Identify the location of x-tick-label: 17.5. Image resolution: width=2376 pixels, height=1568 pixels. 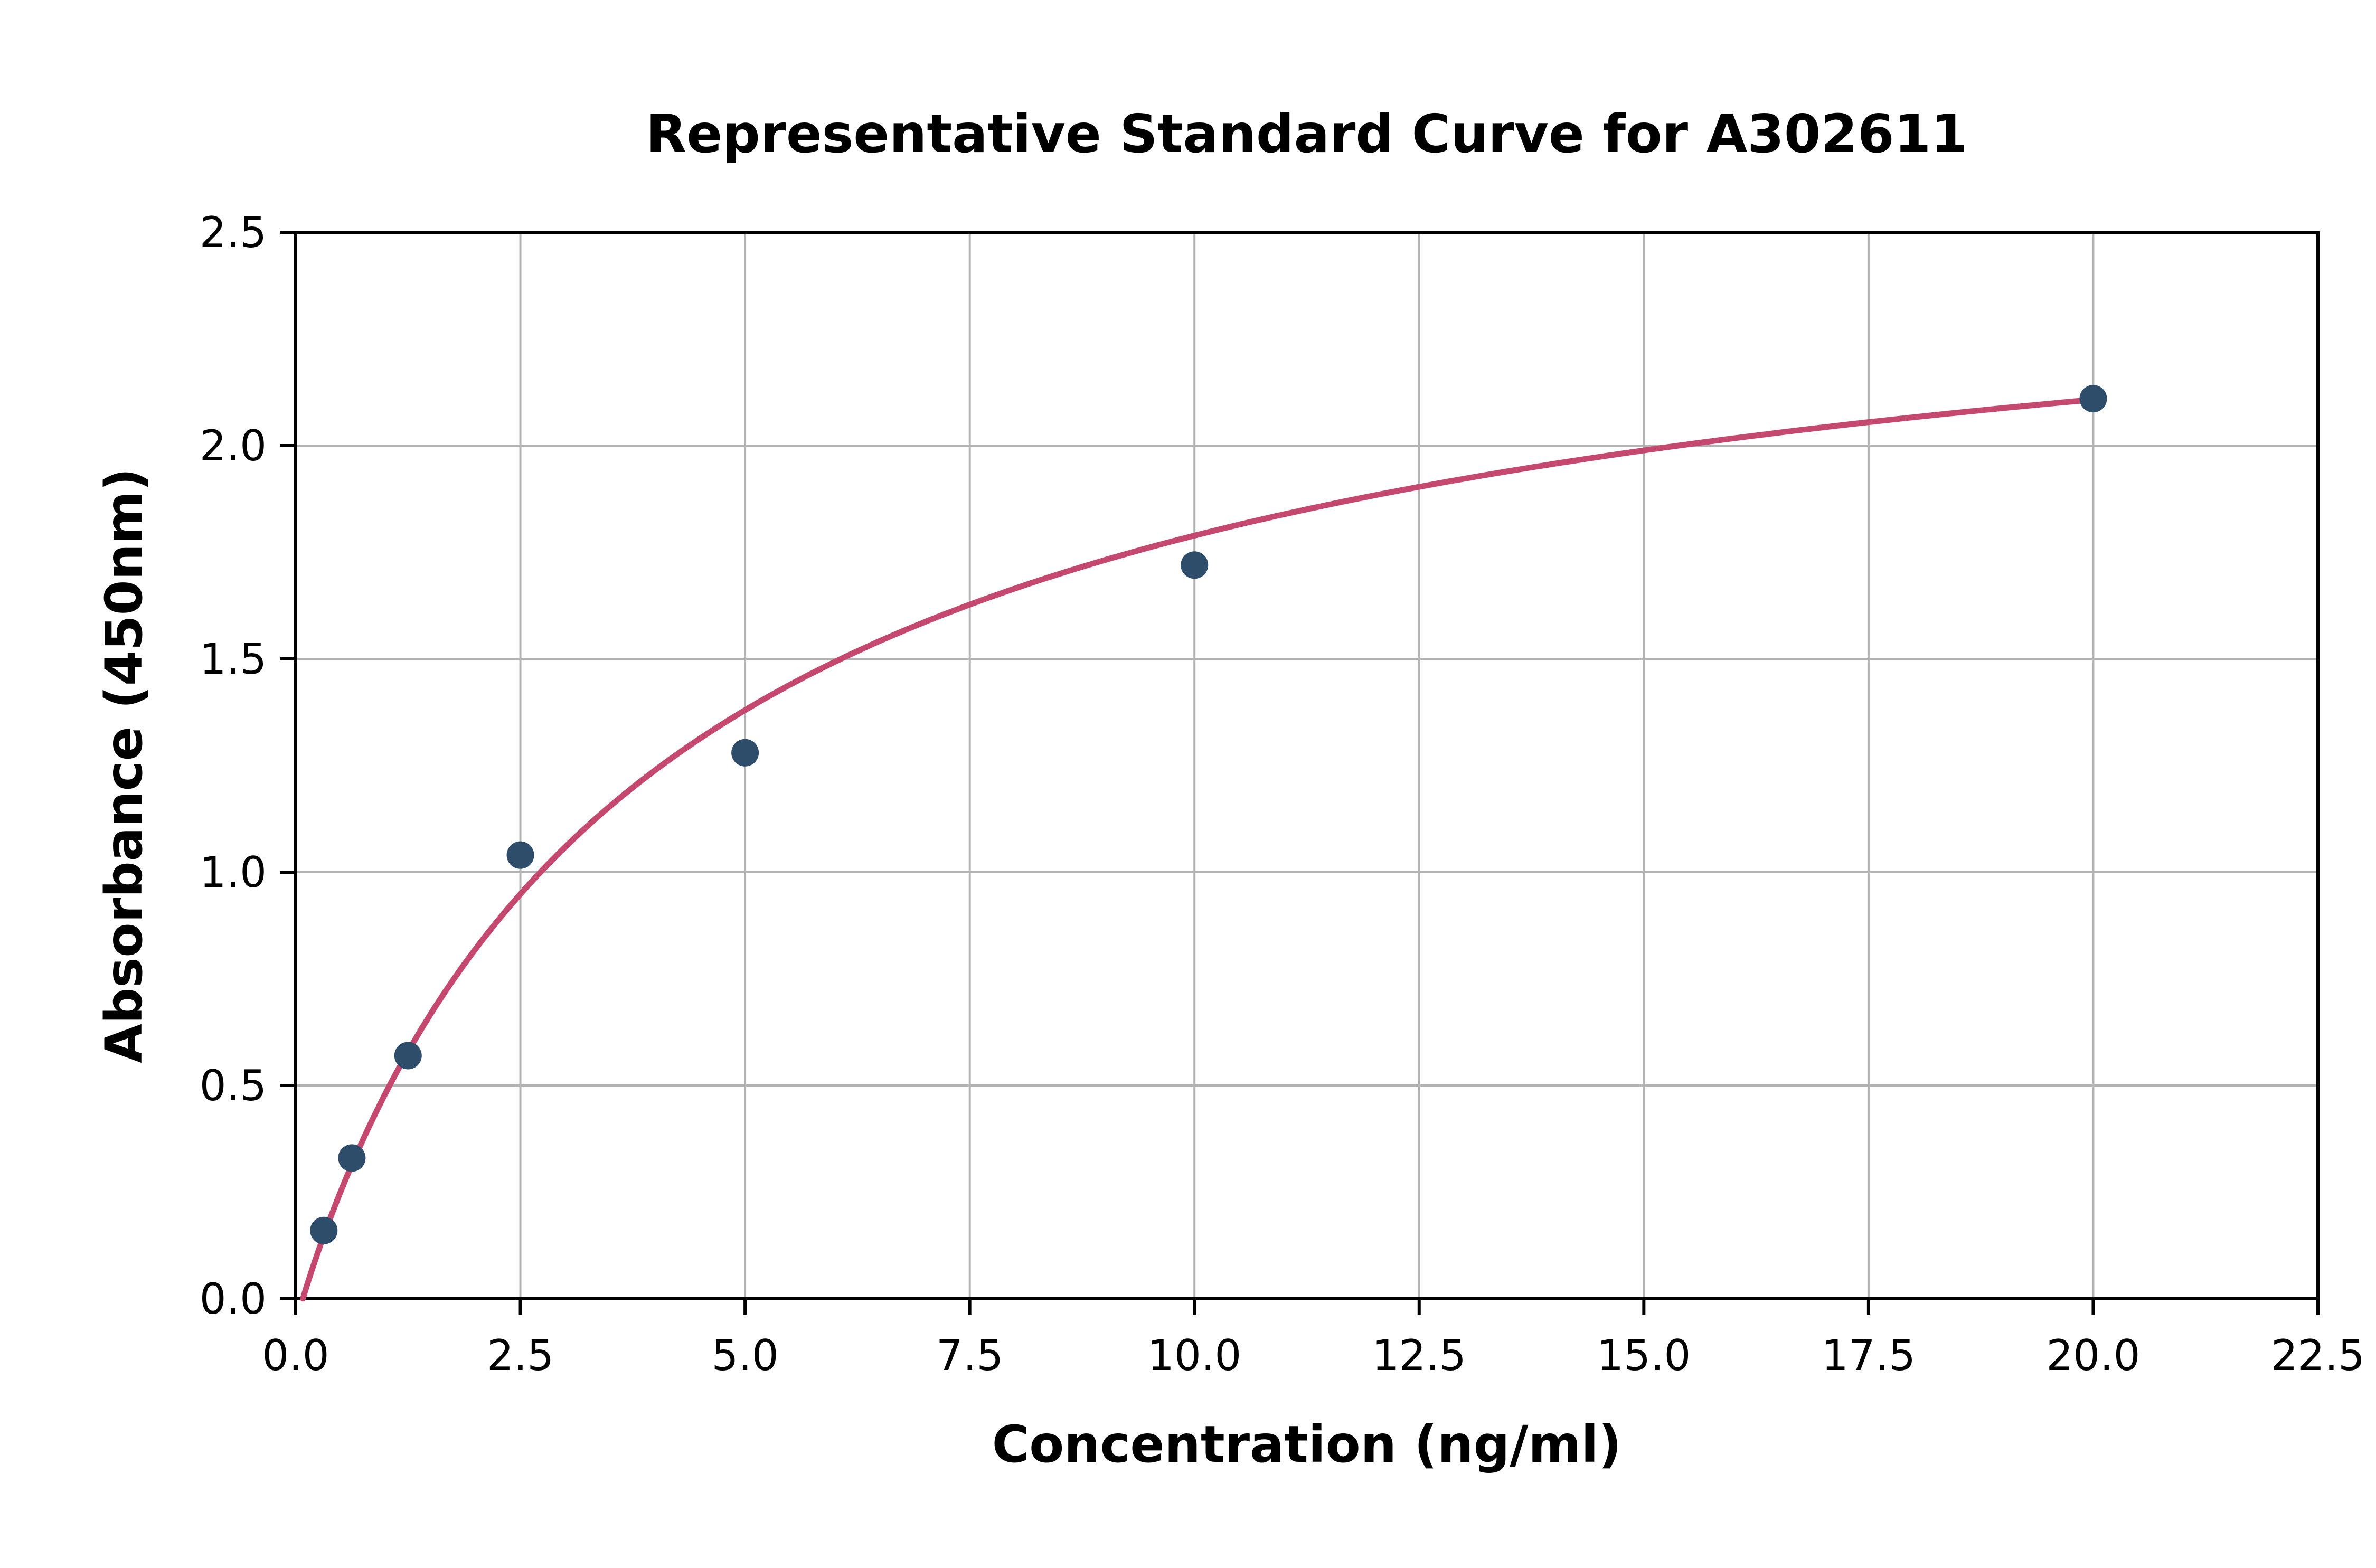
(1869, 1356).